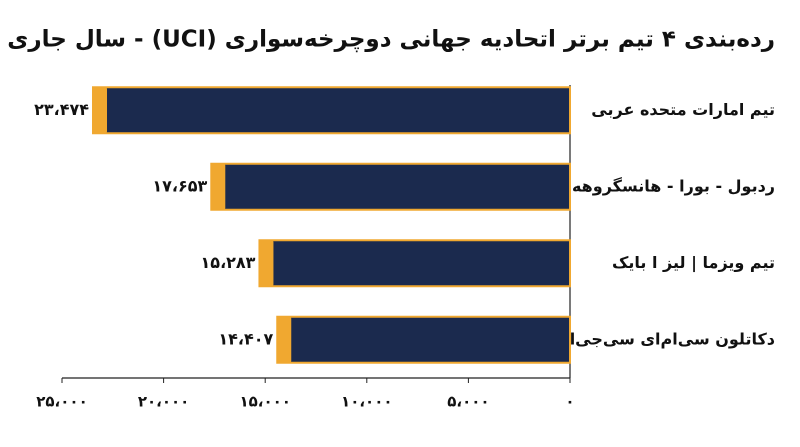 Image resolution: width=800 pixels, height=447 pixels. I want to click on x-tick-label: ۲۵،۰۰۰, so click(61, 402).